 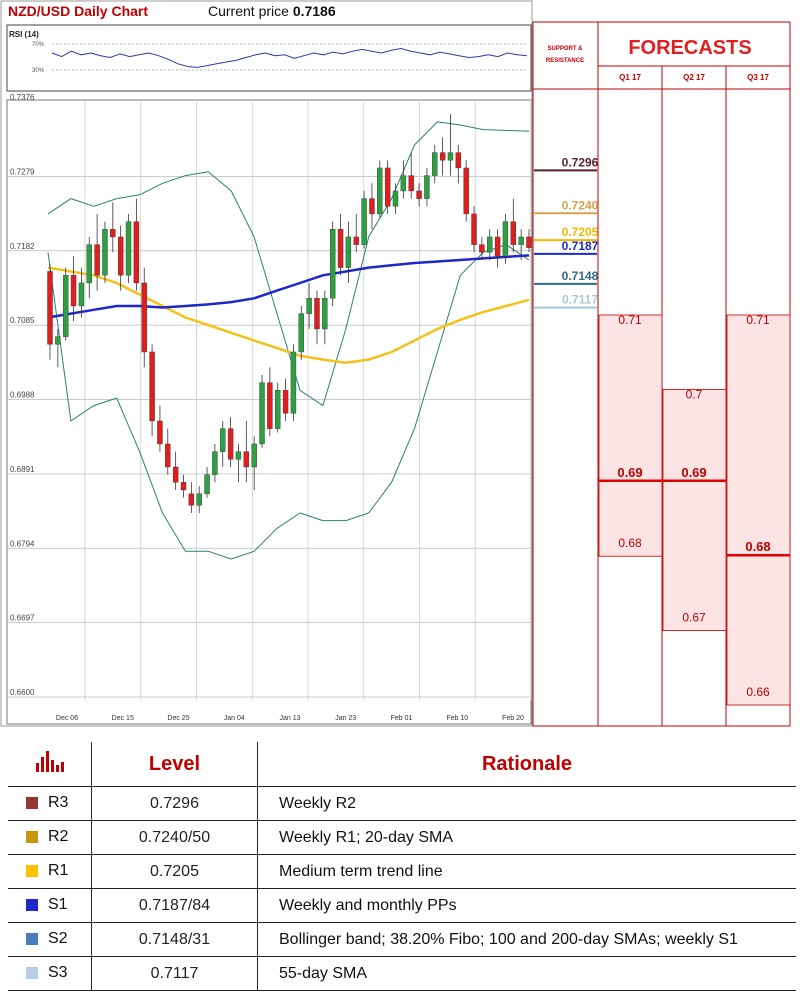 I want to click on sr-level-label: 0.7240, so click(x=580, y=205).